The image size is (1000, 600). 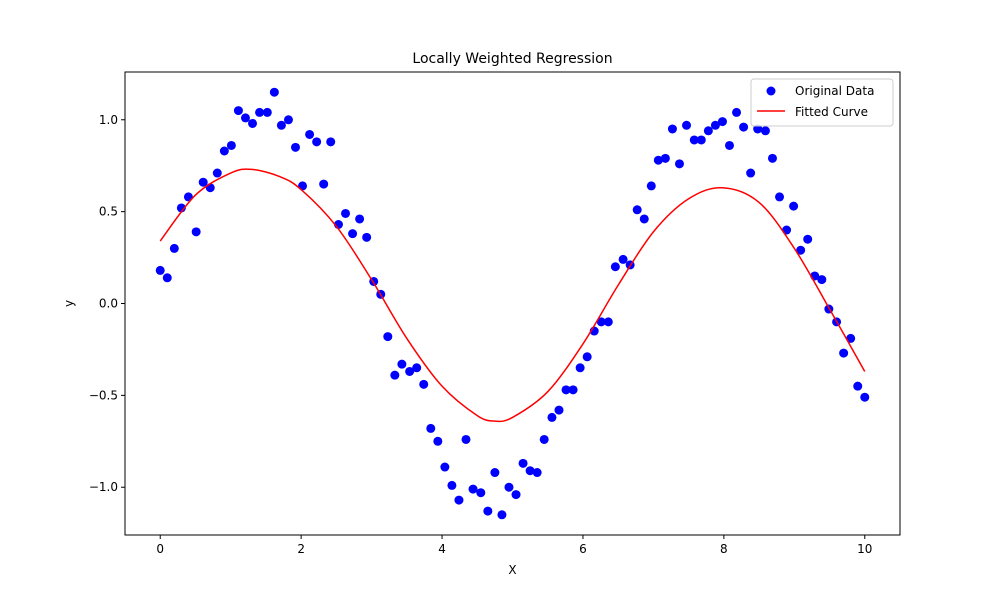 I want to click on x-tick-label: 8, so click(x=724, y=549).